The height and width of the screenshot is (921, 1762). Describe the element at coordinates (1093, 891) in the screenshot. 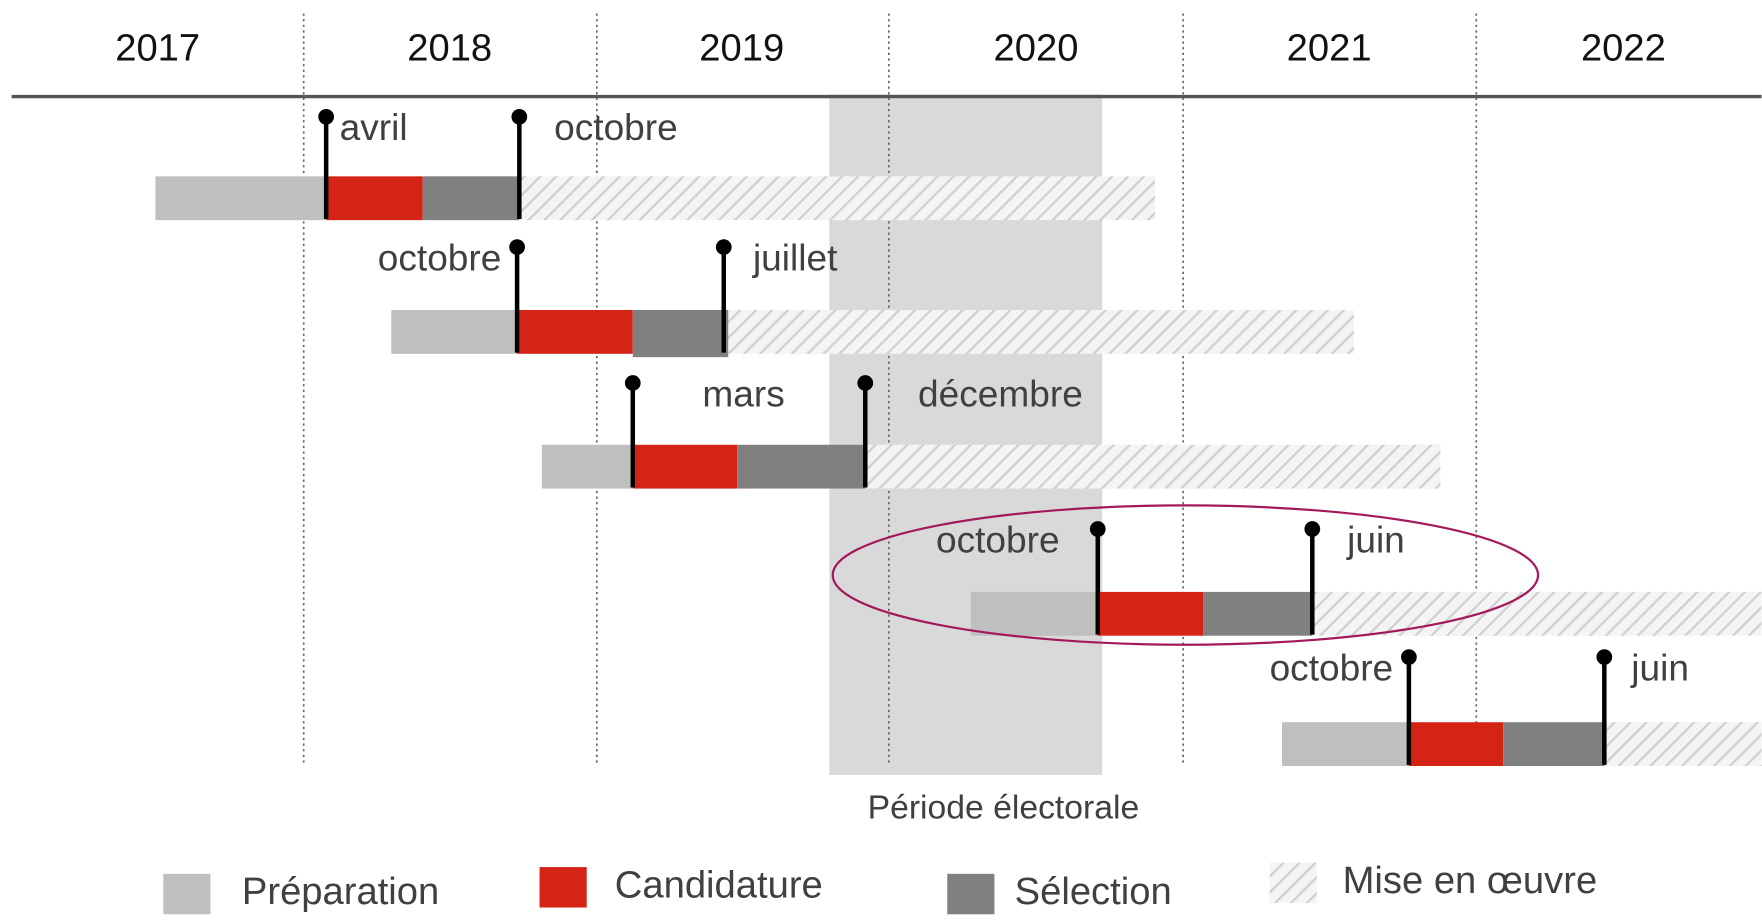

I see `legend-label: Sélection` at that location.